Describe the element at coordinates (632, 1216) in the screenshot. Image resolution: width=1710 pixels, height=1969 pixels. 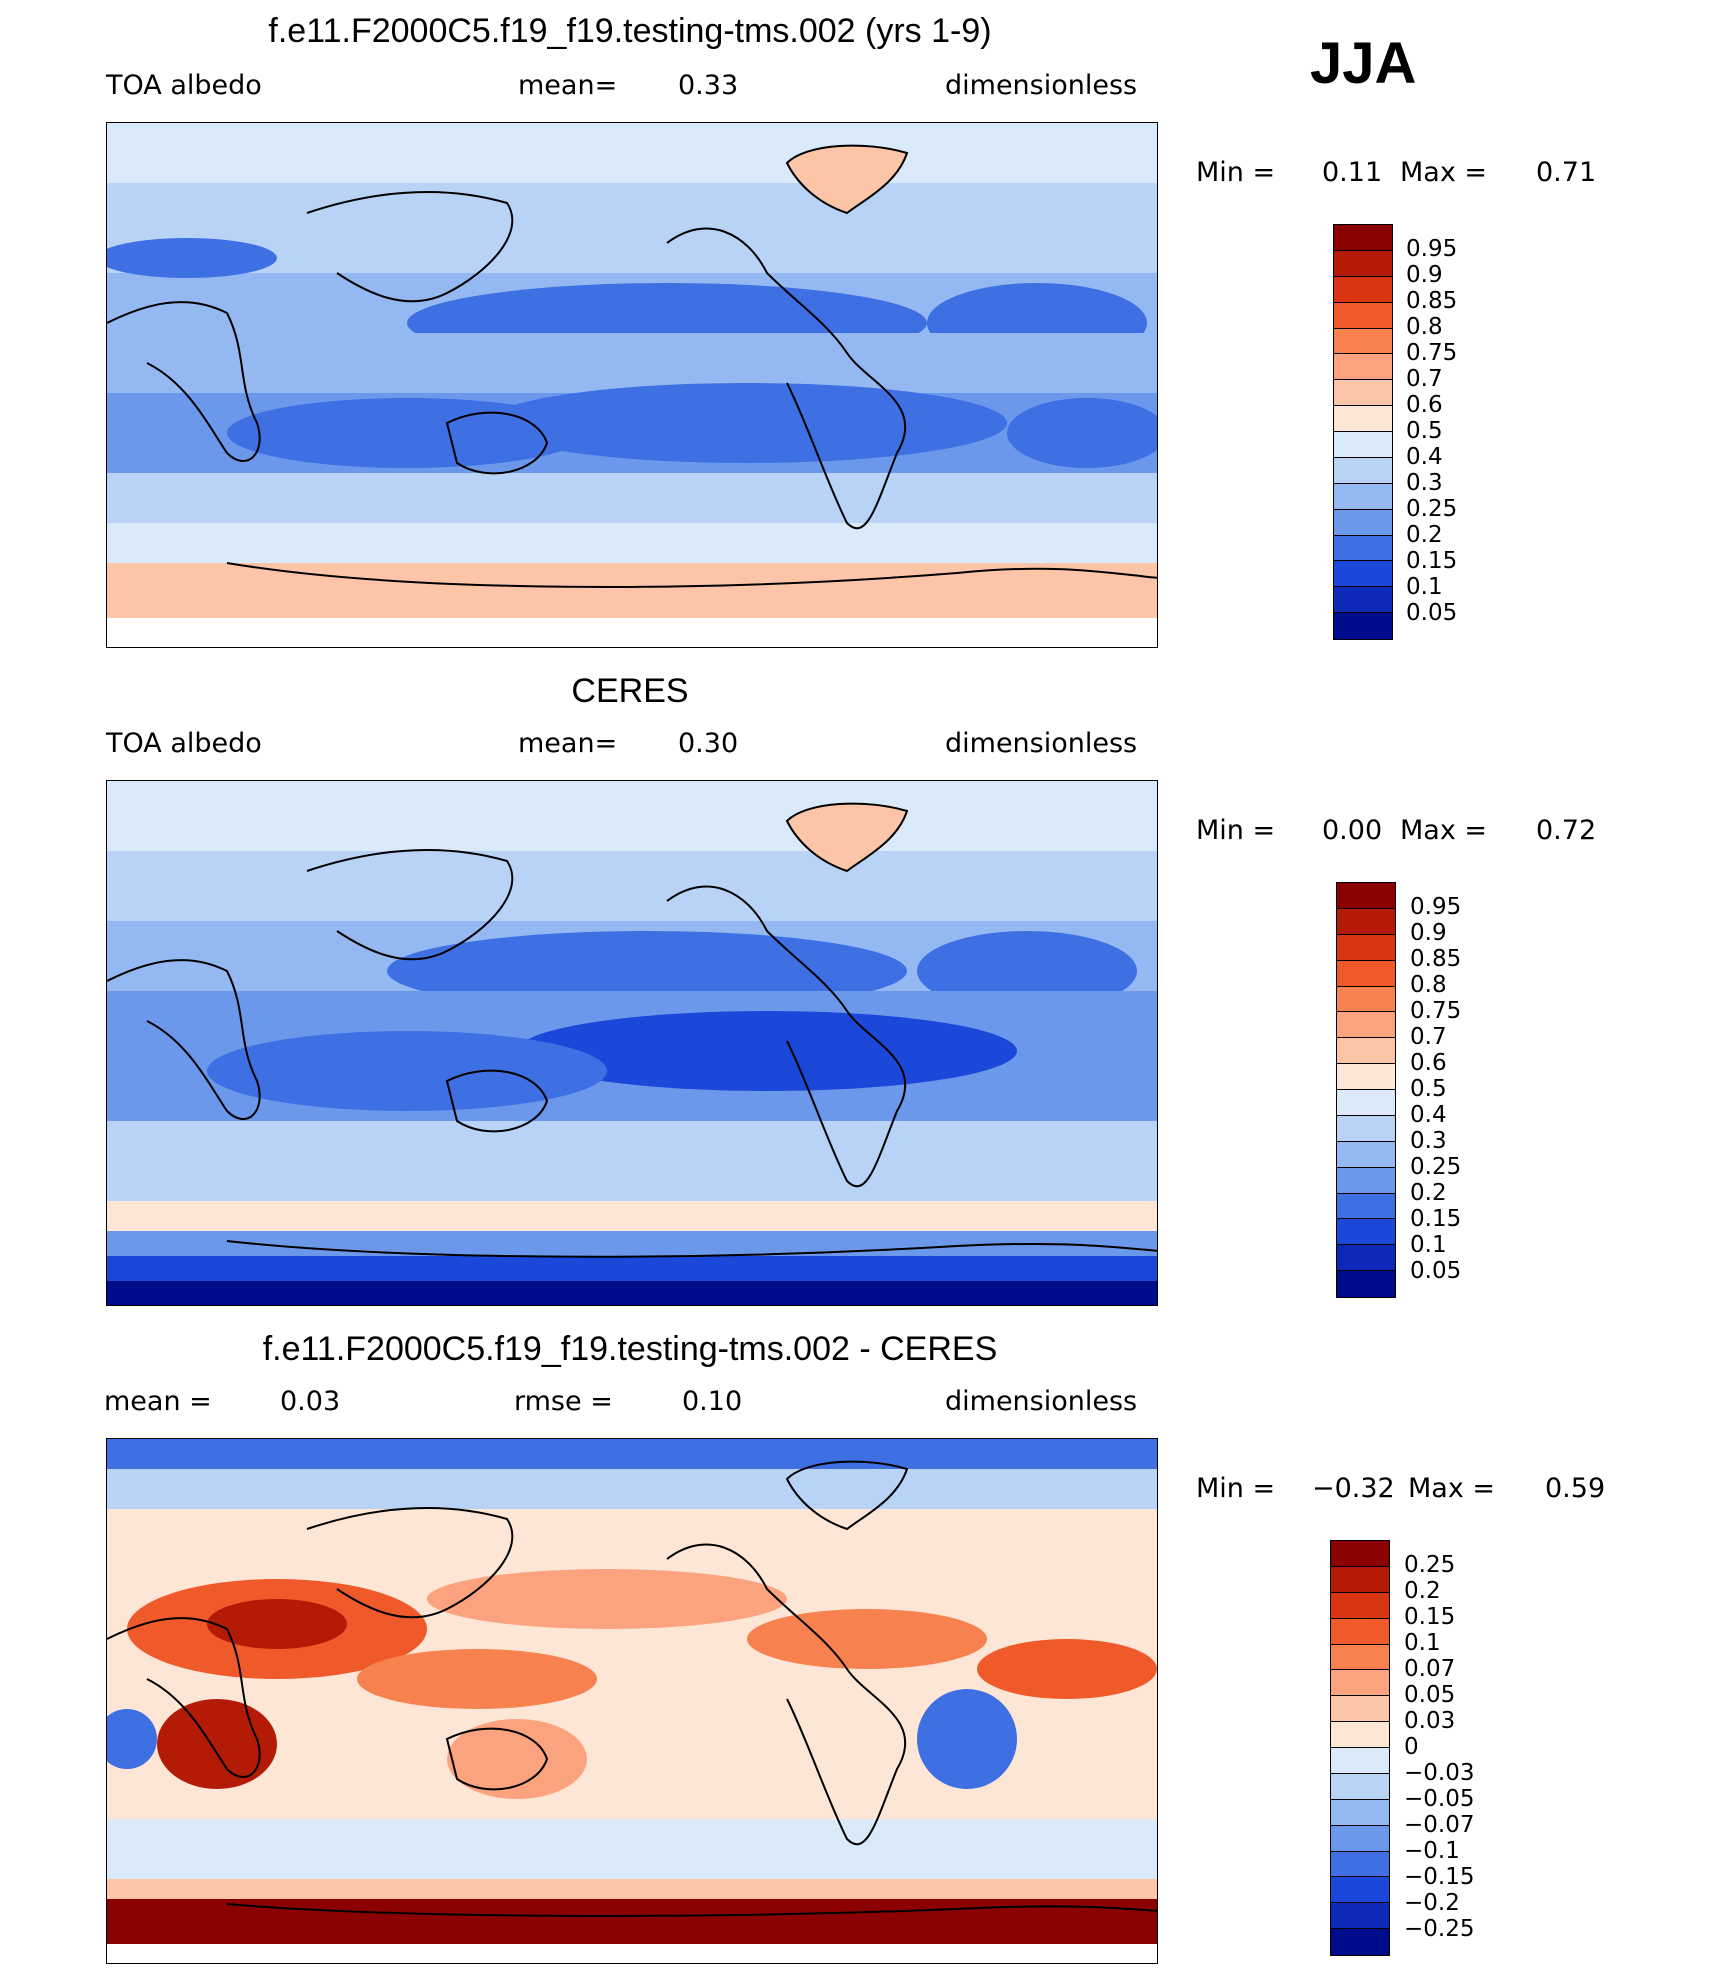
I see `panel2-band-ant-margin` at that location.